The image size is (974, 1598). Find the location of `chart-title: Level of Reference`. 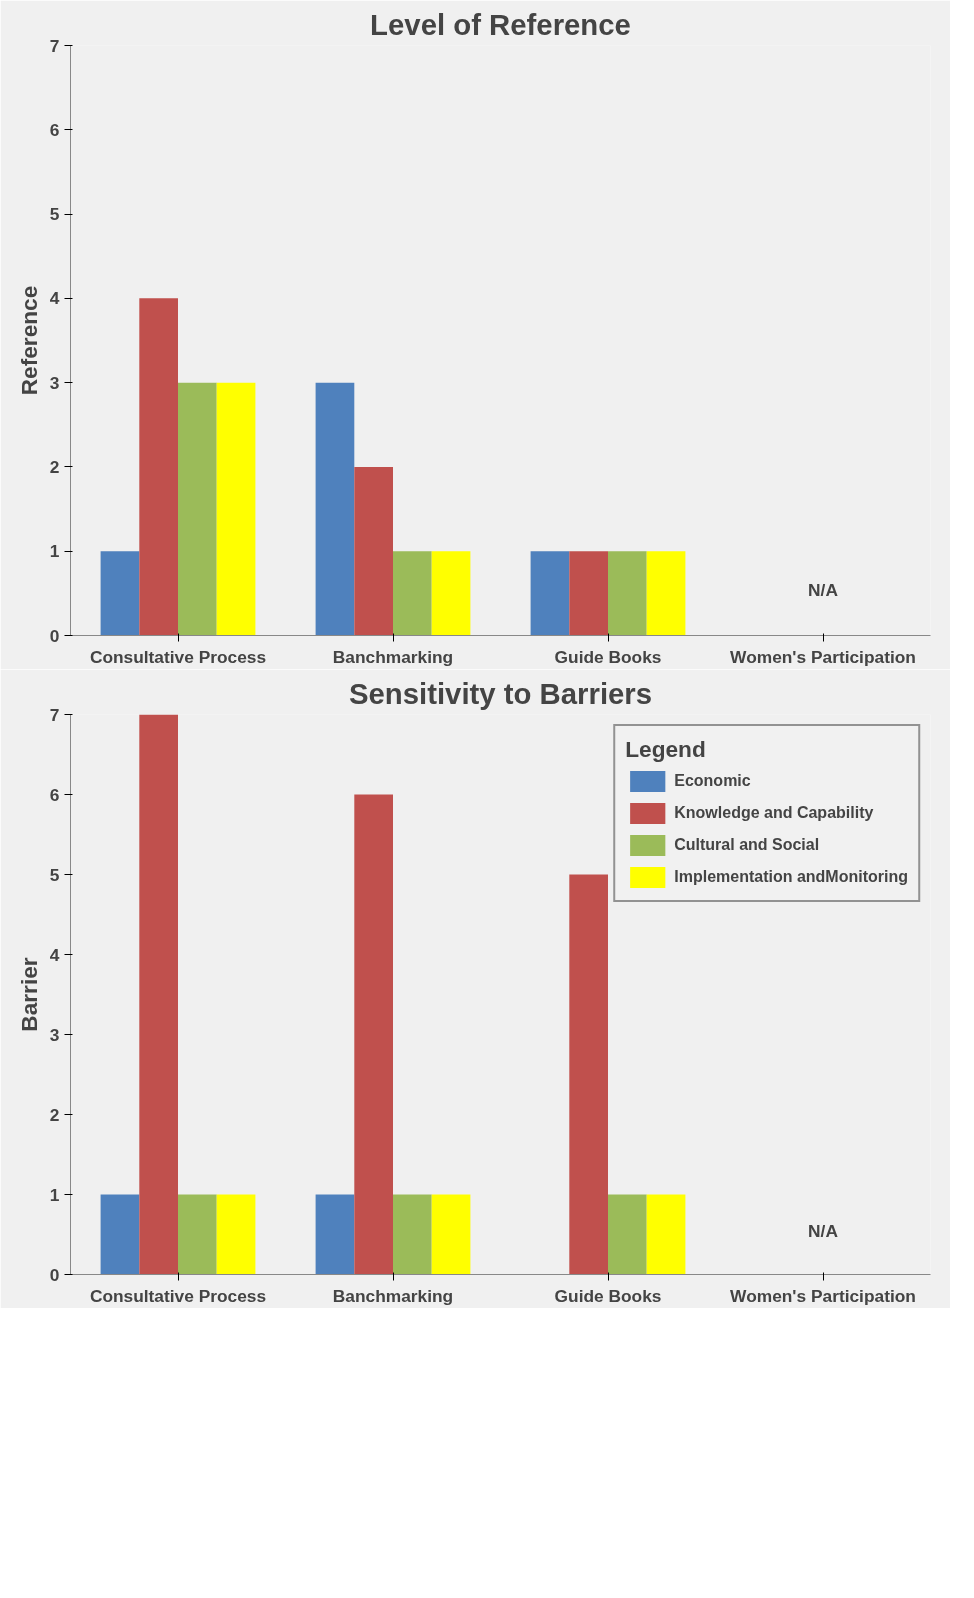

chart-title: Level of Reference is located at coordinates (500, 24).